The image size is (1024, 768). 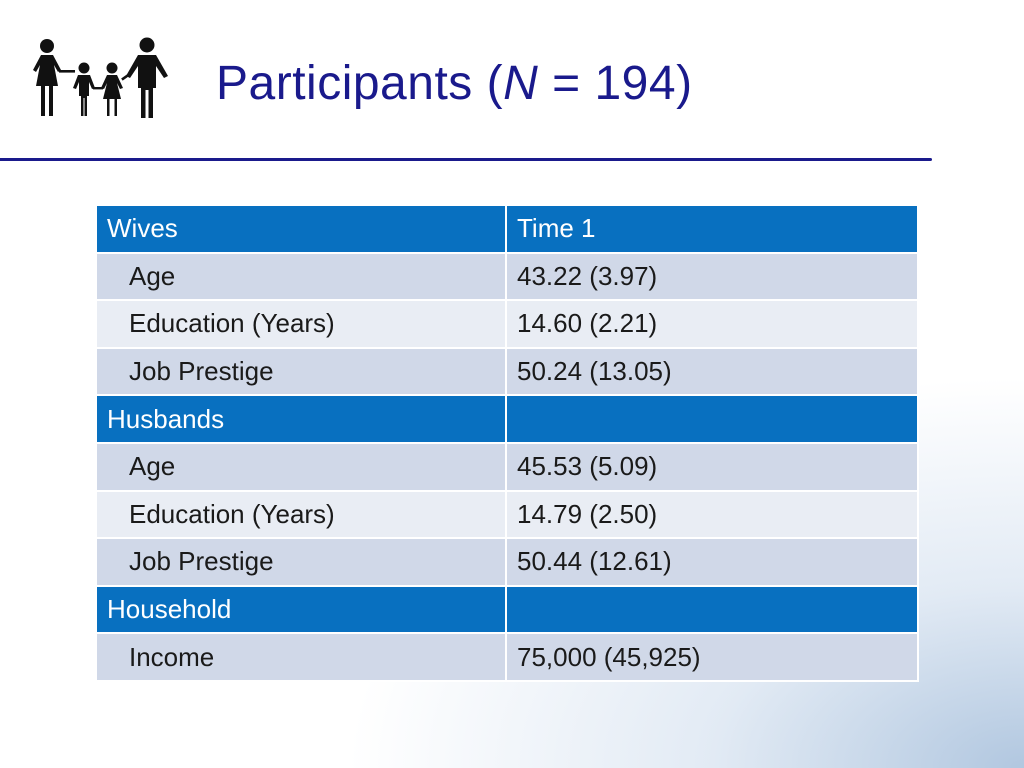 I want to click on table-group-header: Household, so click(x=507, y=609).